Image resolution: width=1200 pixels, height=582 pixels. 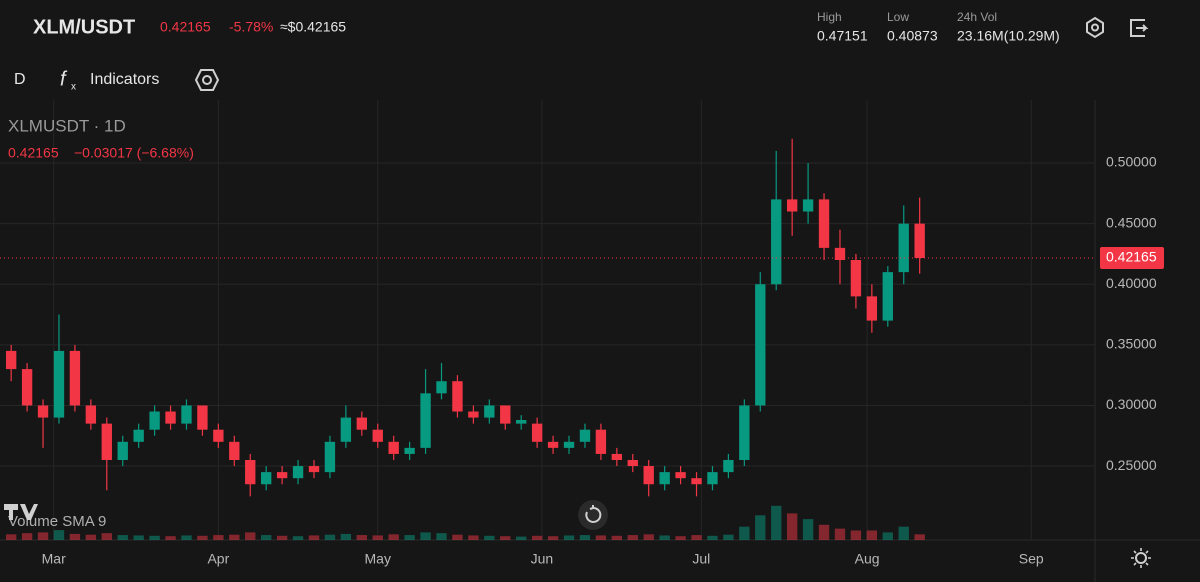 I want to click on logo, so click(x=21, y=512).